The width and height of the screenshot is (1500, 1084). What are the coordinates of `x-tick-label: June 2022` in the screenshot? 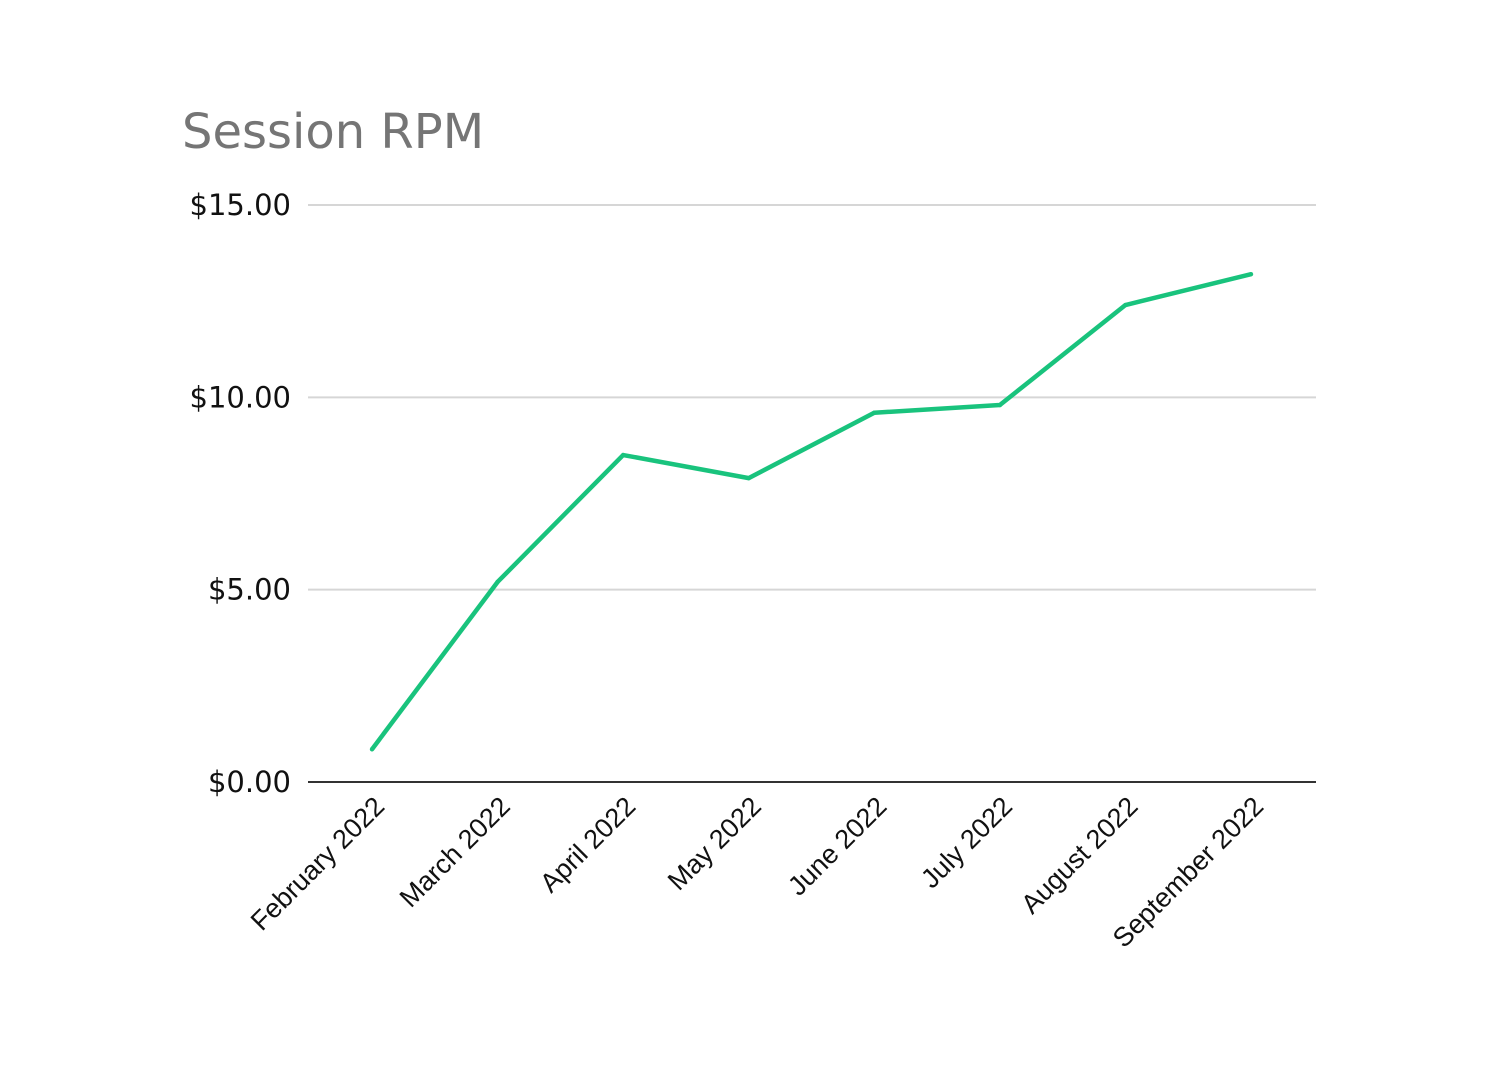 It's located at (837, 846).